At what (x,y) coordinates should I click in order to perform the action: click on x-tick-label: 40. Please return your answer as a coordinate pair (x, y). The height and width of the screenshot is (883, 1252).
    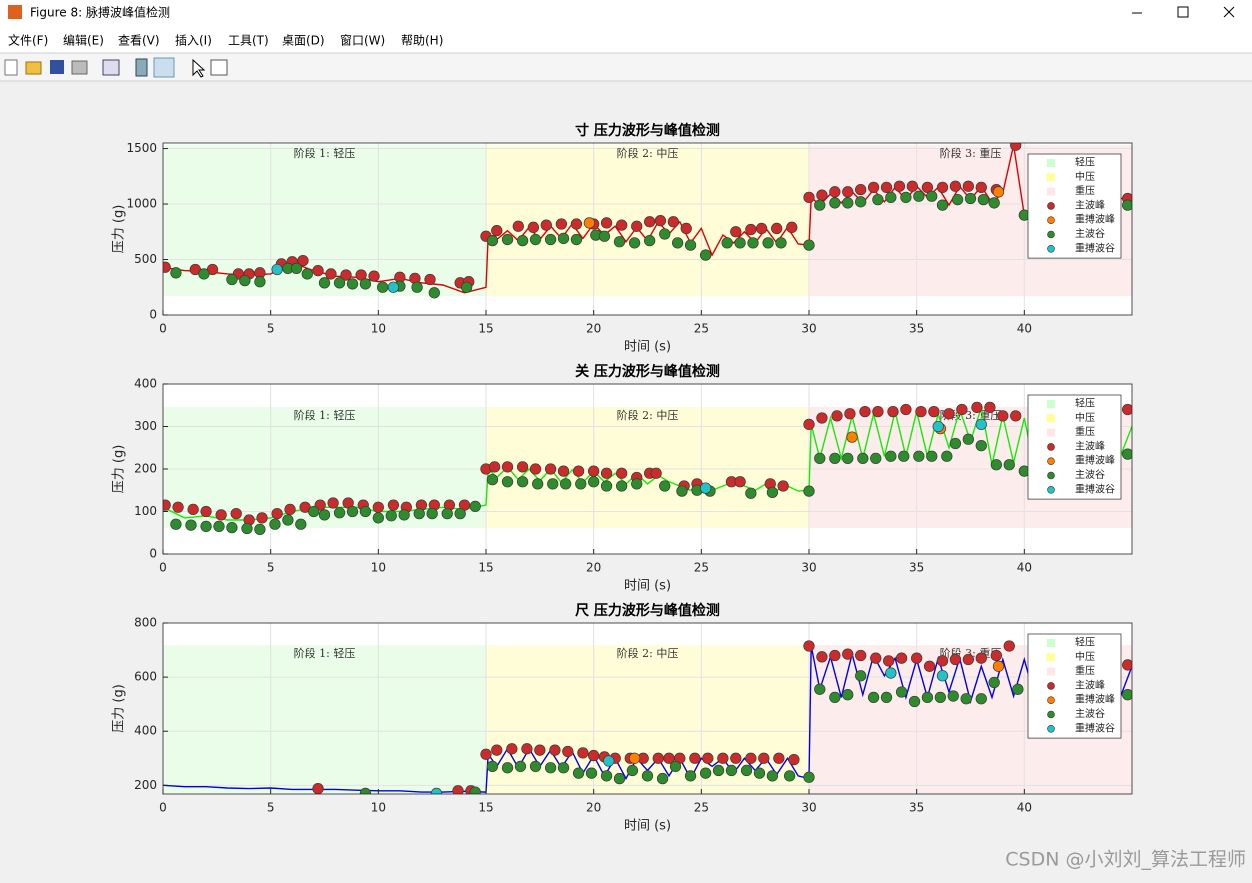
    Looking at the image, I should click on (1024, 808).